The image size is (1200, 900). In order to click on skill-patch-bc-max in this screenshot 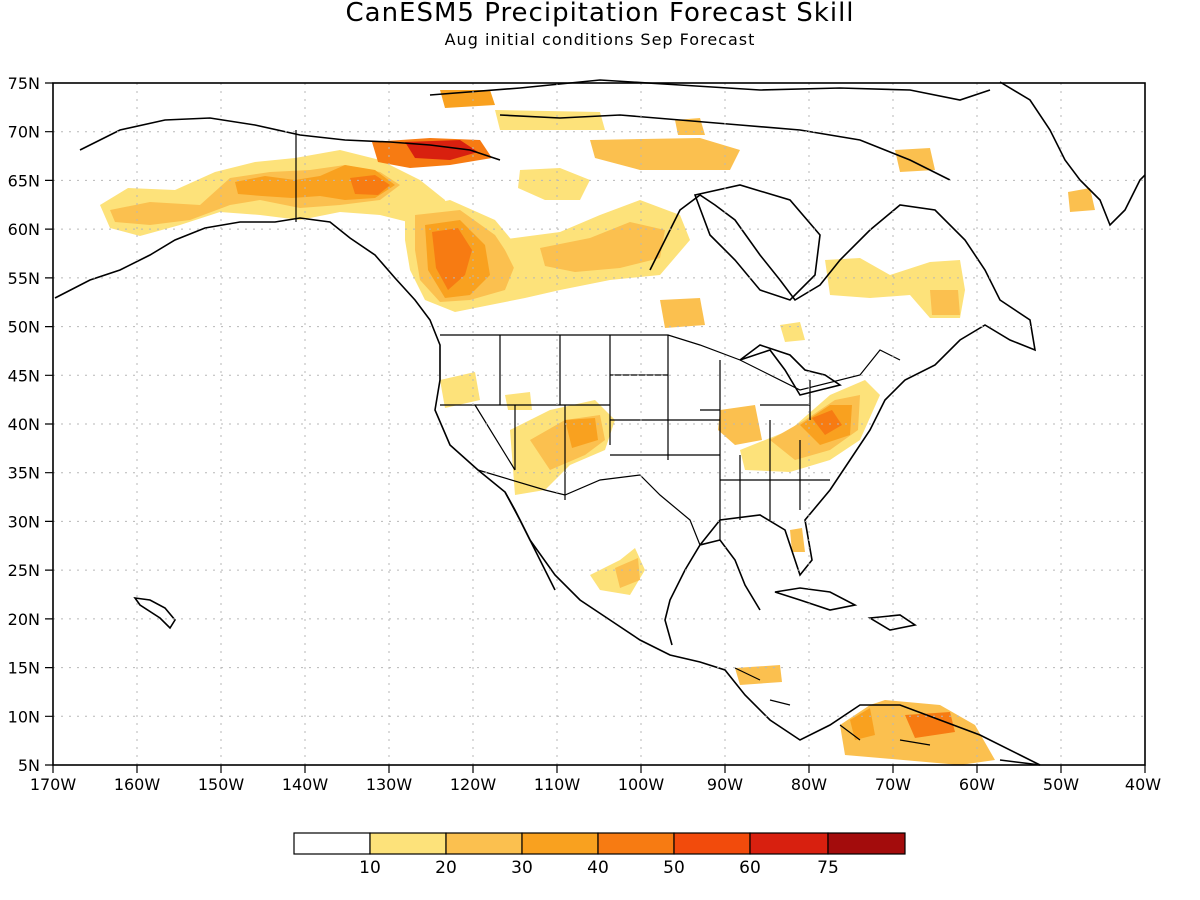, I will do `click(452, 259)`.